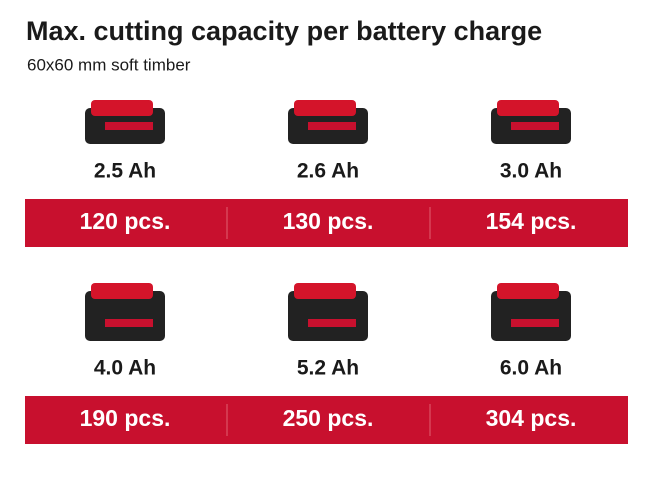 The image size is (650, 488). What do you see at coordinates (284, 31) in the screenshot?
I see `title: Max. cutting capacity per battery charge` at bounding box center [284, 31].